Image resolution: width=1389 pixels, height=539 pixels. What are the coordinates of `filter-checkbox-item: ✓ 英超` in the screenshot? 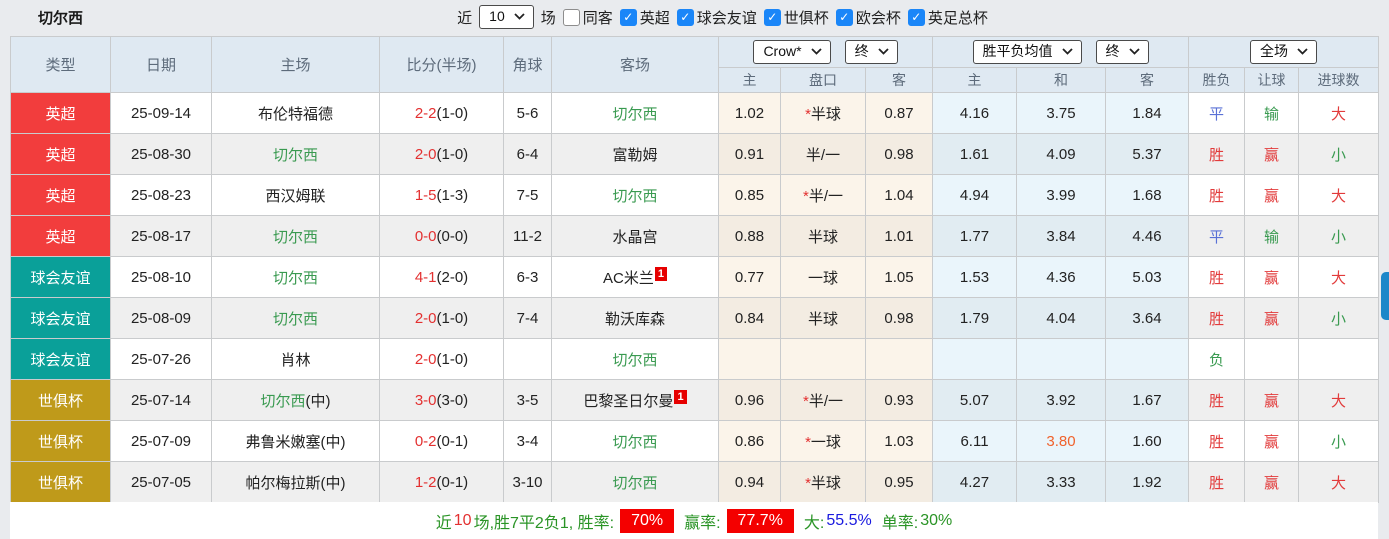 It's located at (644, 17).